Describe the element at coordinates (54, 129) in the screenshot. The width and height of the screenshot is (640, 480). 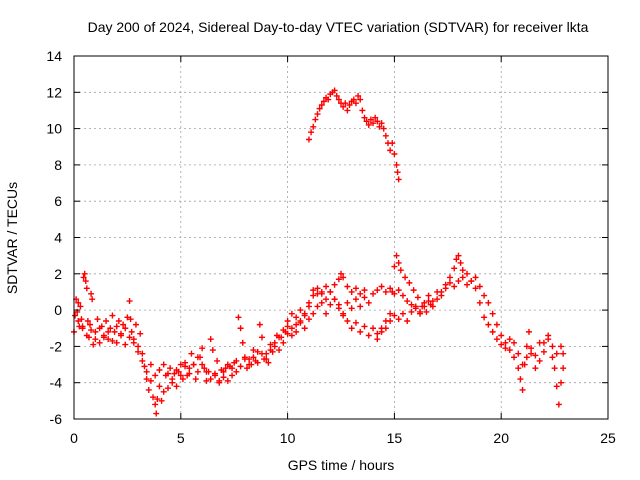
I see `y-tick-label: 10` at that location.